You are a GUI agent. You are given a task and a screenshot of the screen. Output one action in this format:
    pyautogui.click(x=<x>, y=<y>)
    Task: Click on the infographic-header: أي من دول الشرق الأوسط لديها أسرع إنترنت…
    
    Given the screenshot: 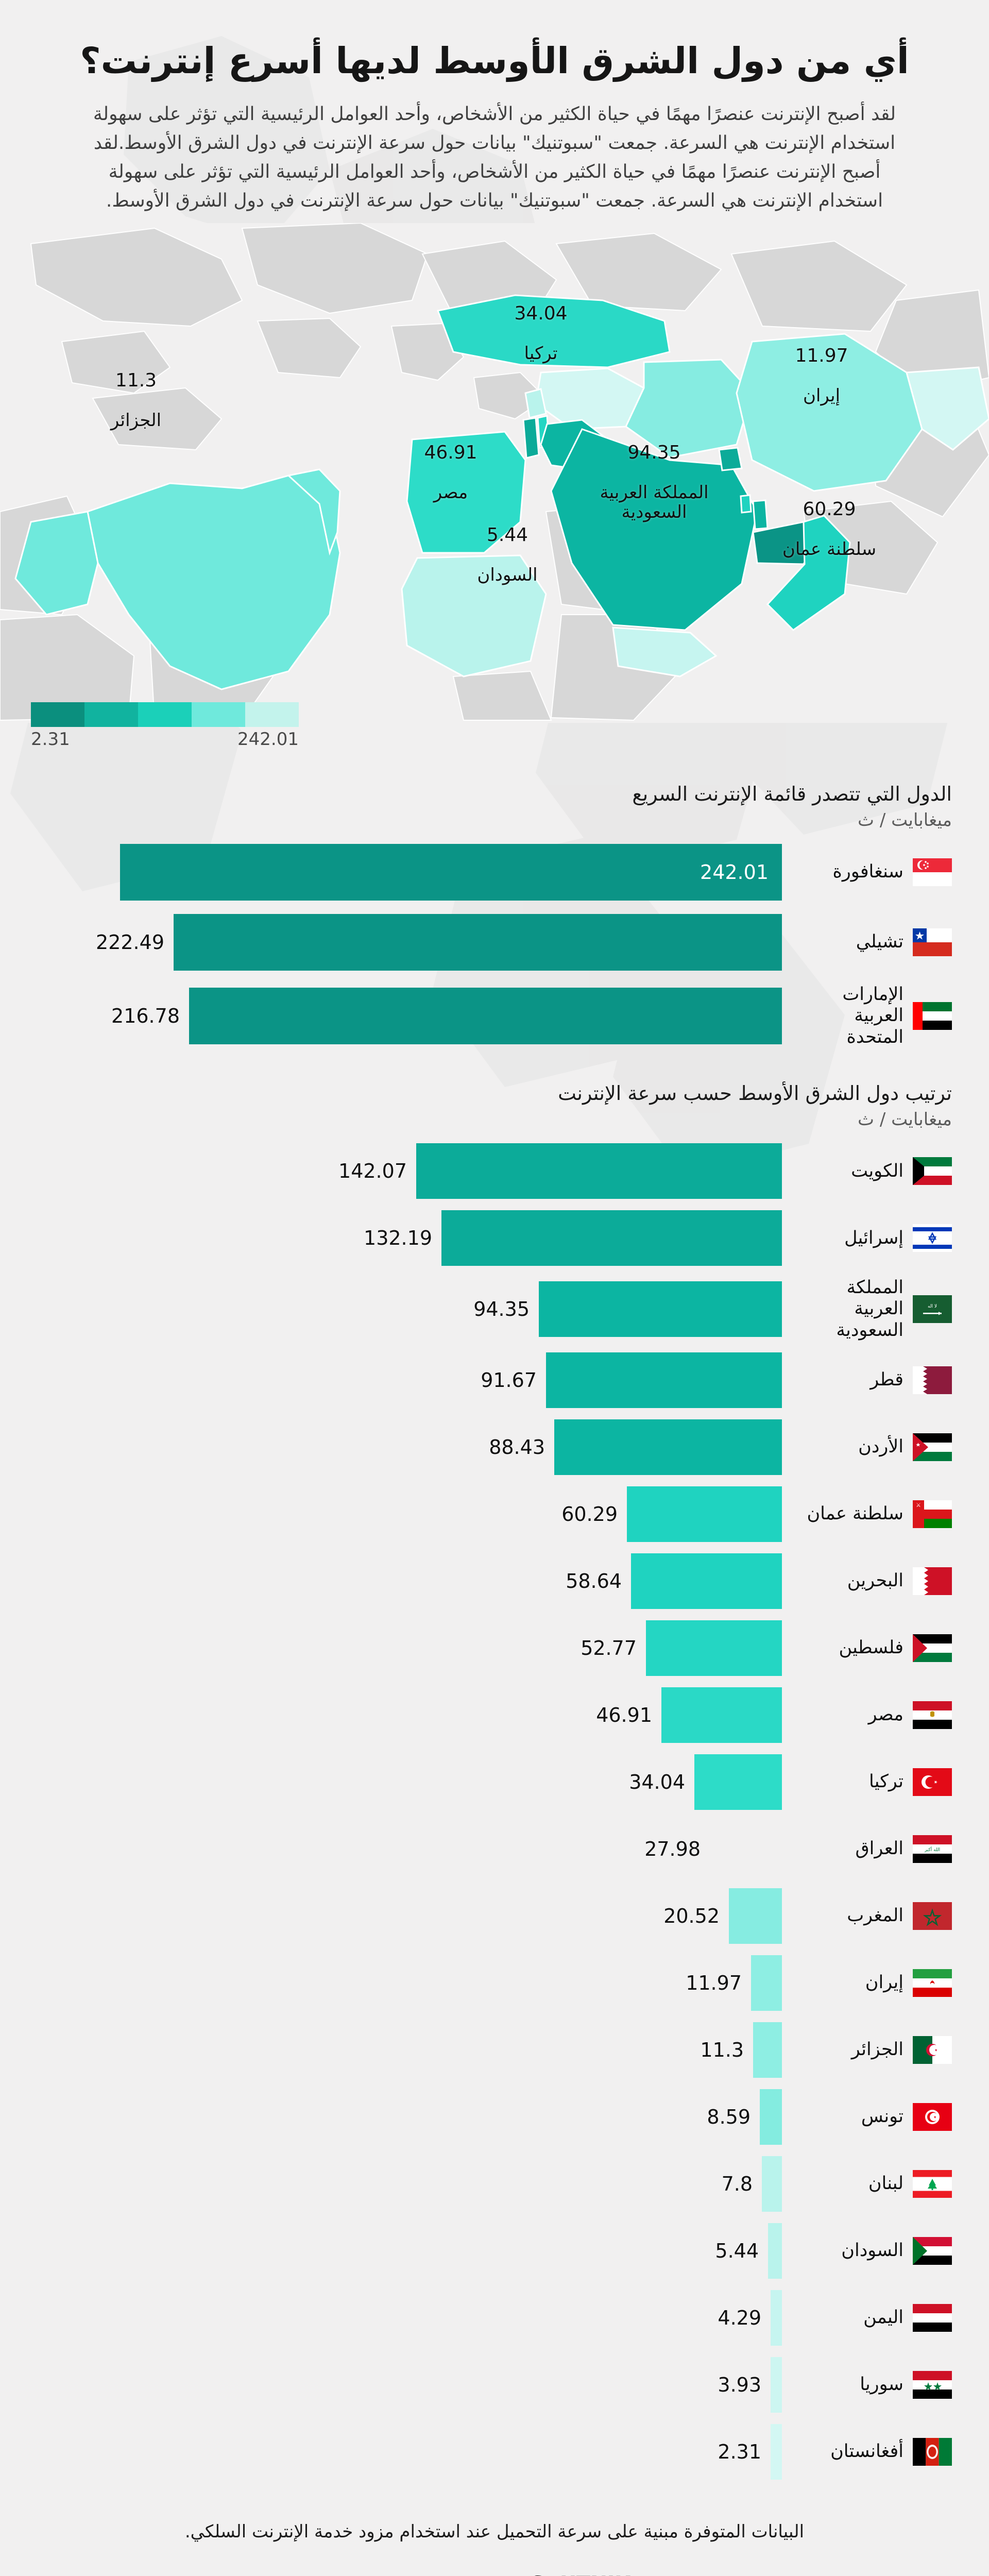 What is the action you would take?
    pyautogui.click(x=494, y=108)
    